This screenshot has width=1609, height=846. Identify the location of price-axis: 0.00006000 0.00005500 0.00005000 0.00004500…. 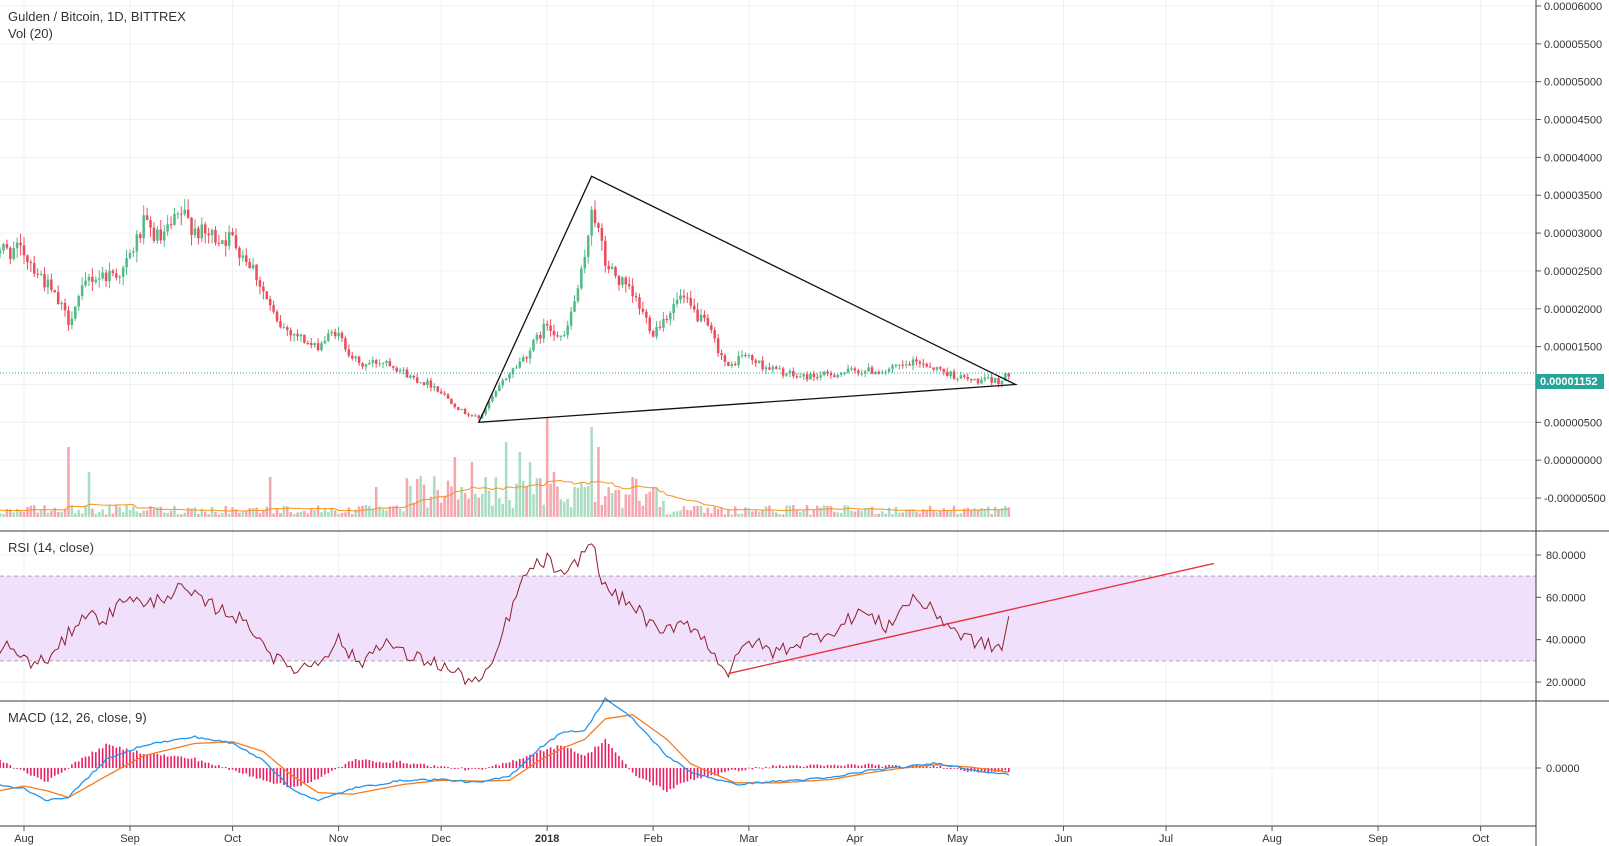
(1571, 253).